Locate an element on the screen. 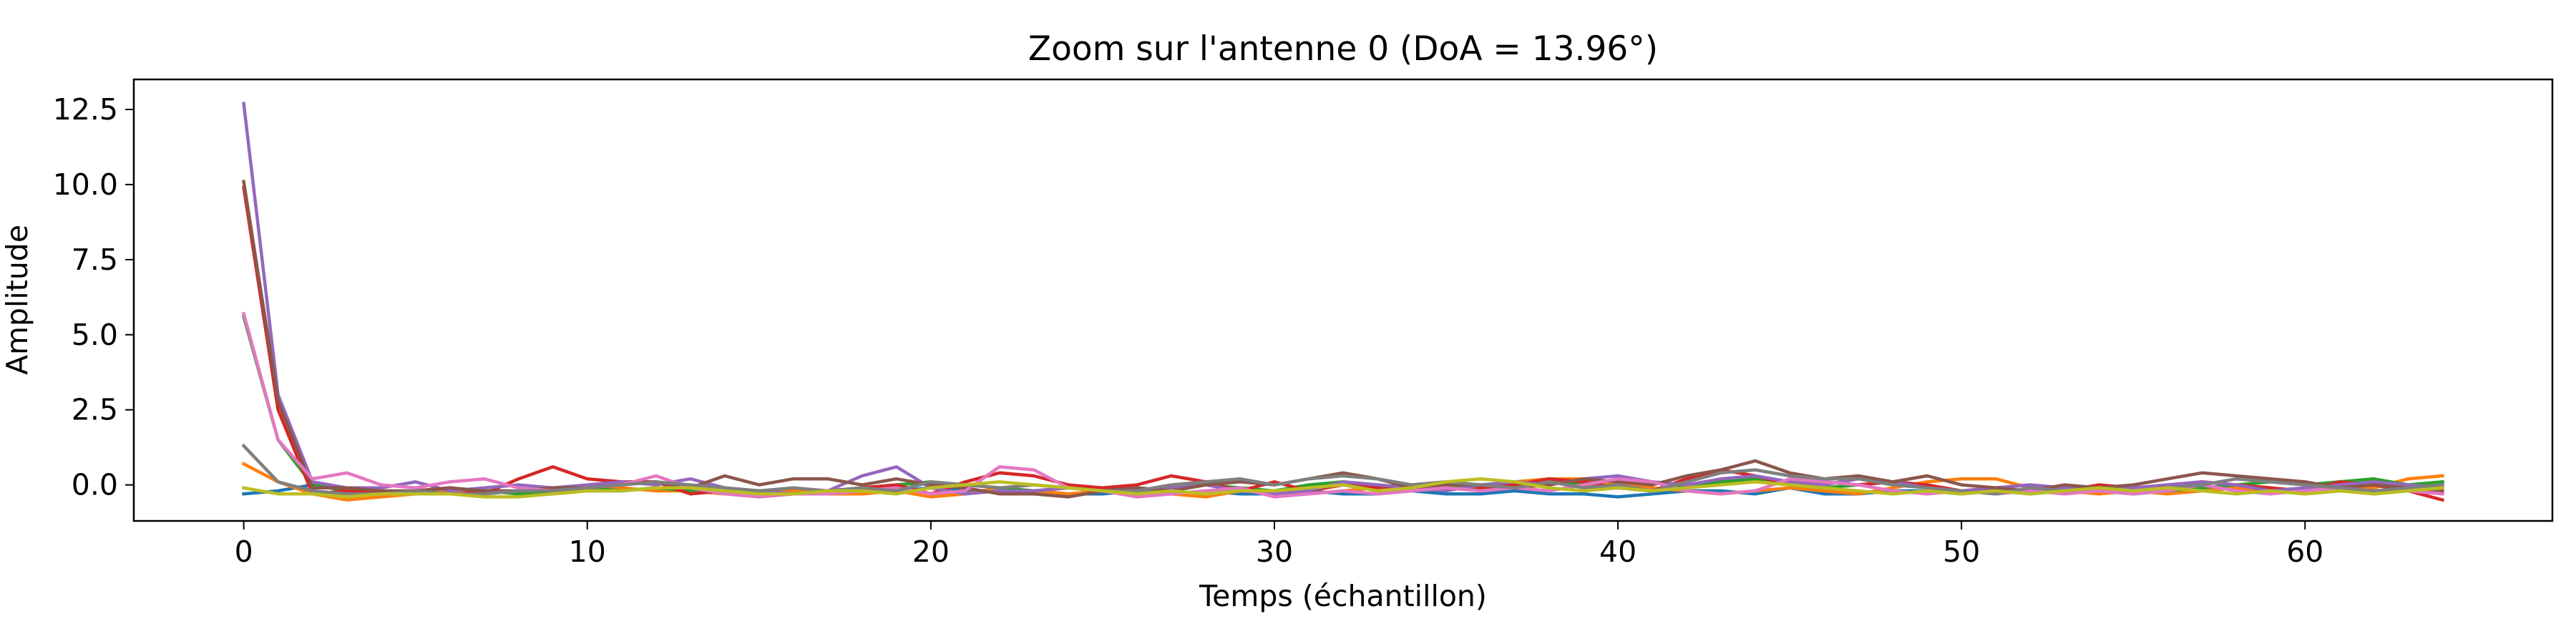 The height and width of the screenshot is (644, 2576). y-tick-label: 7.5 is located at coordinates (95, 260).